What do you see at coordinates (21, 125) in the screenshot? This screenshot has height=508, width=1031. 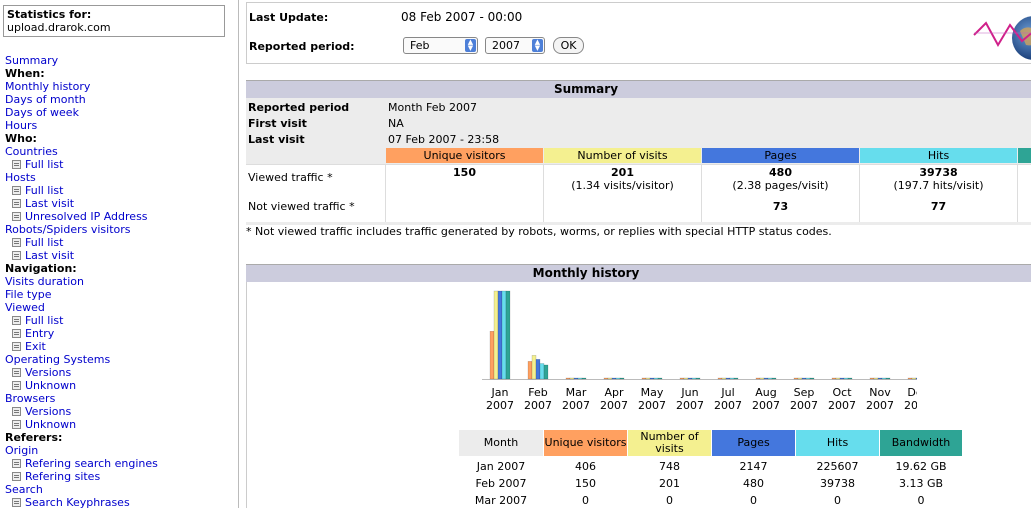 I see `sidebar-item-label: Hours` at bounding box center [21, 125].